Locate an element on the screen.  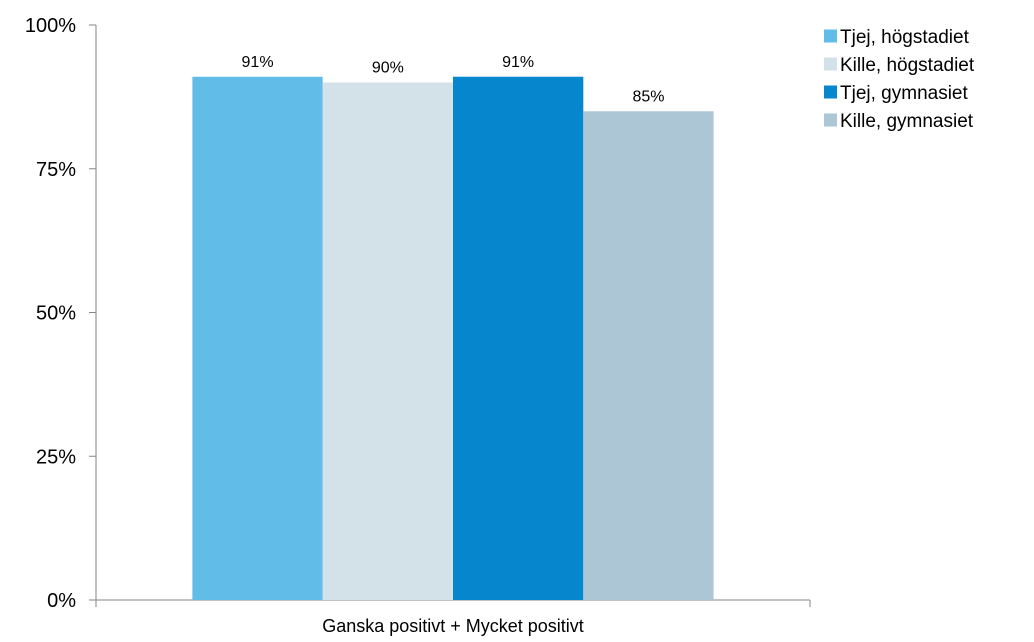
legend-label: Tjej, gymnasiet is located at coordinates (904, 93).